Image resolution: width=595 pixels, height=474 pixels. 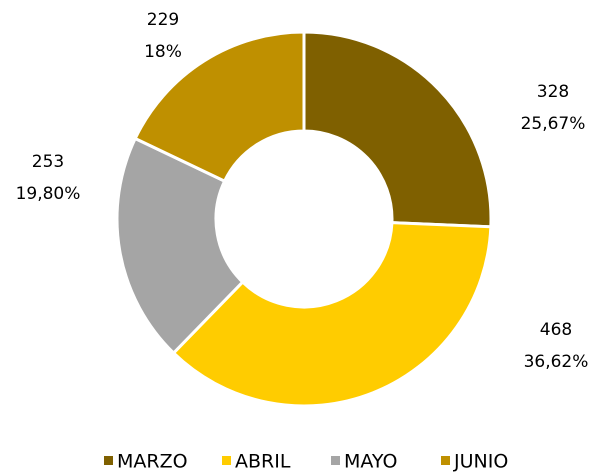 I want to click on legend-label: JUNIO, so click(x=480, y=462).